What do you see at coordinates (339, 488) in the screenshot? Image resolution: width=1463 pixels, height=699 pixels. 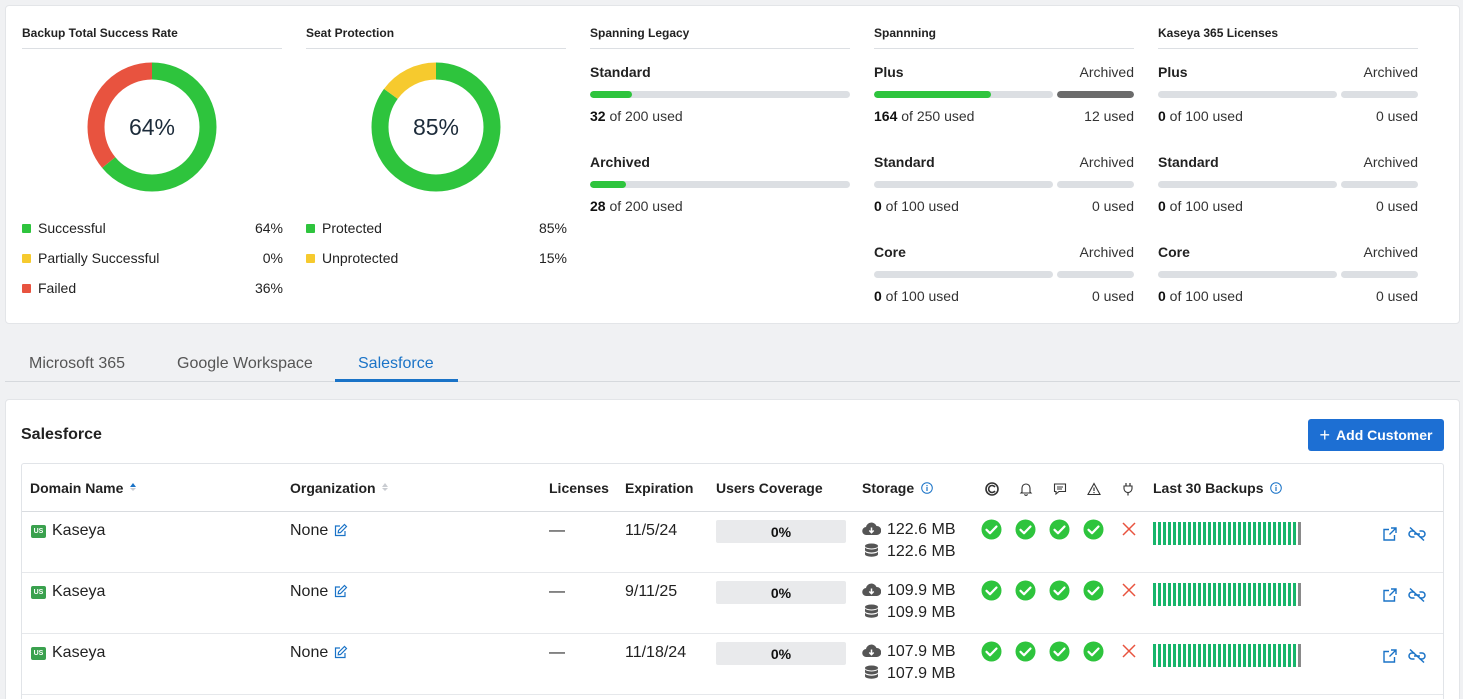 I see `header-organization: Organization` at bounding box center [339, 488].